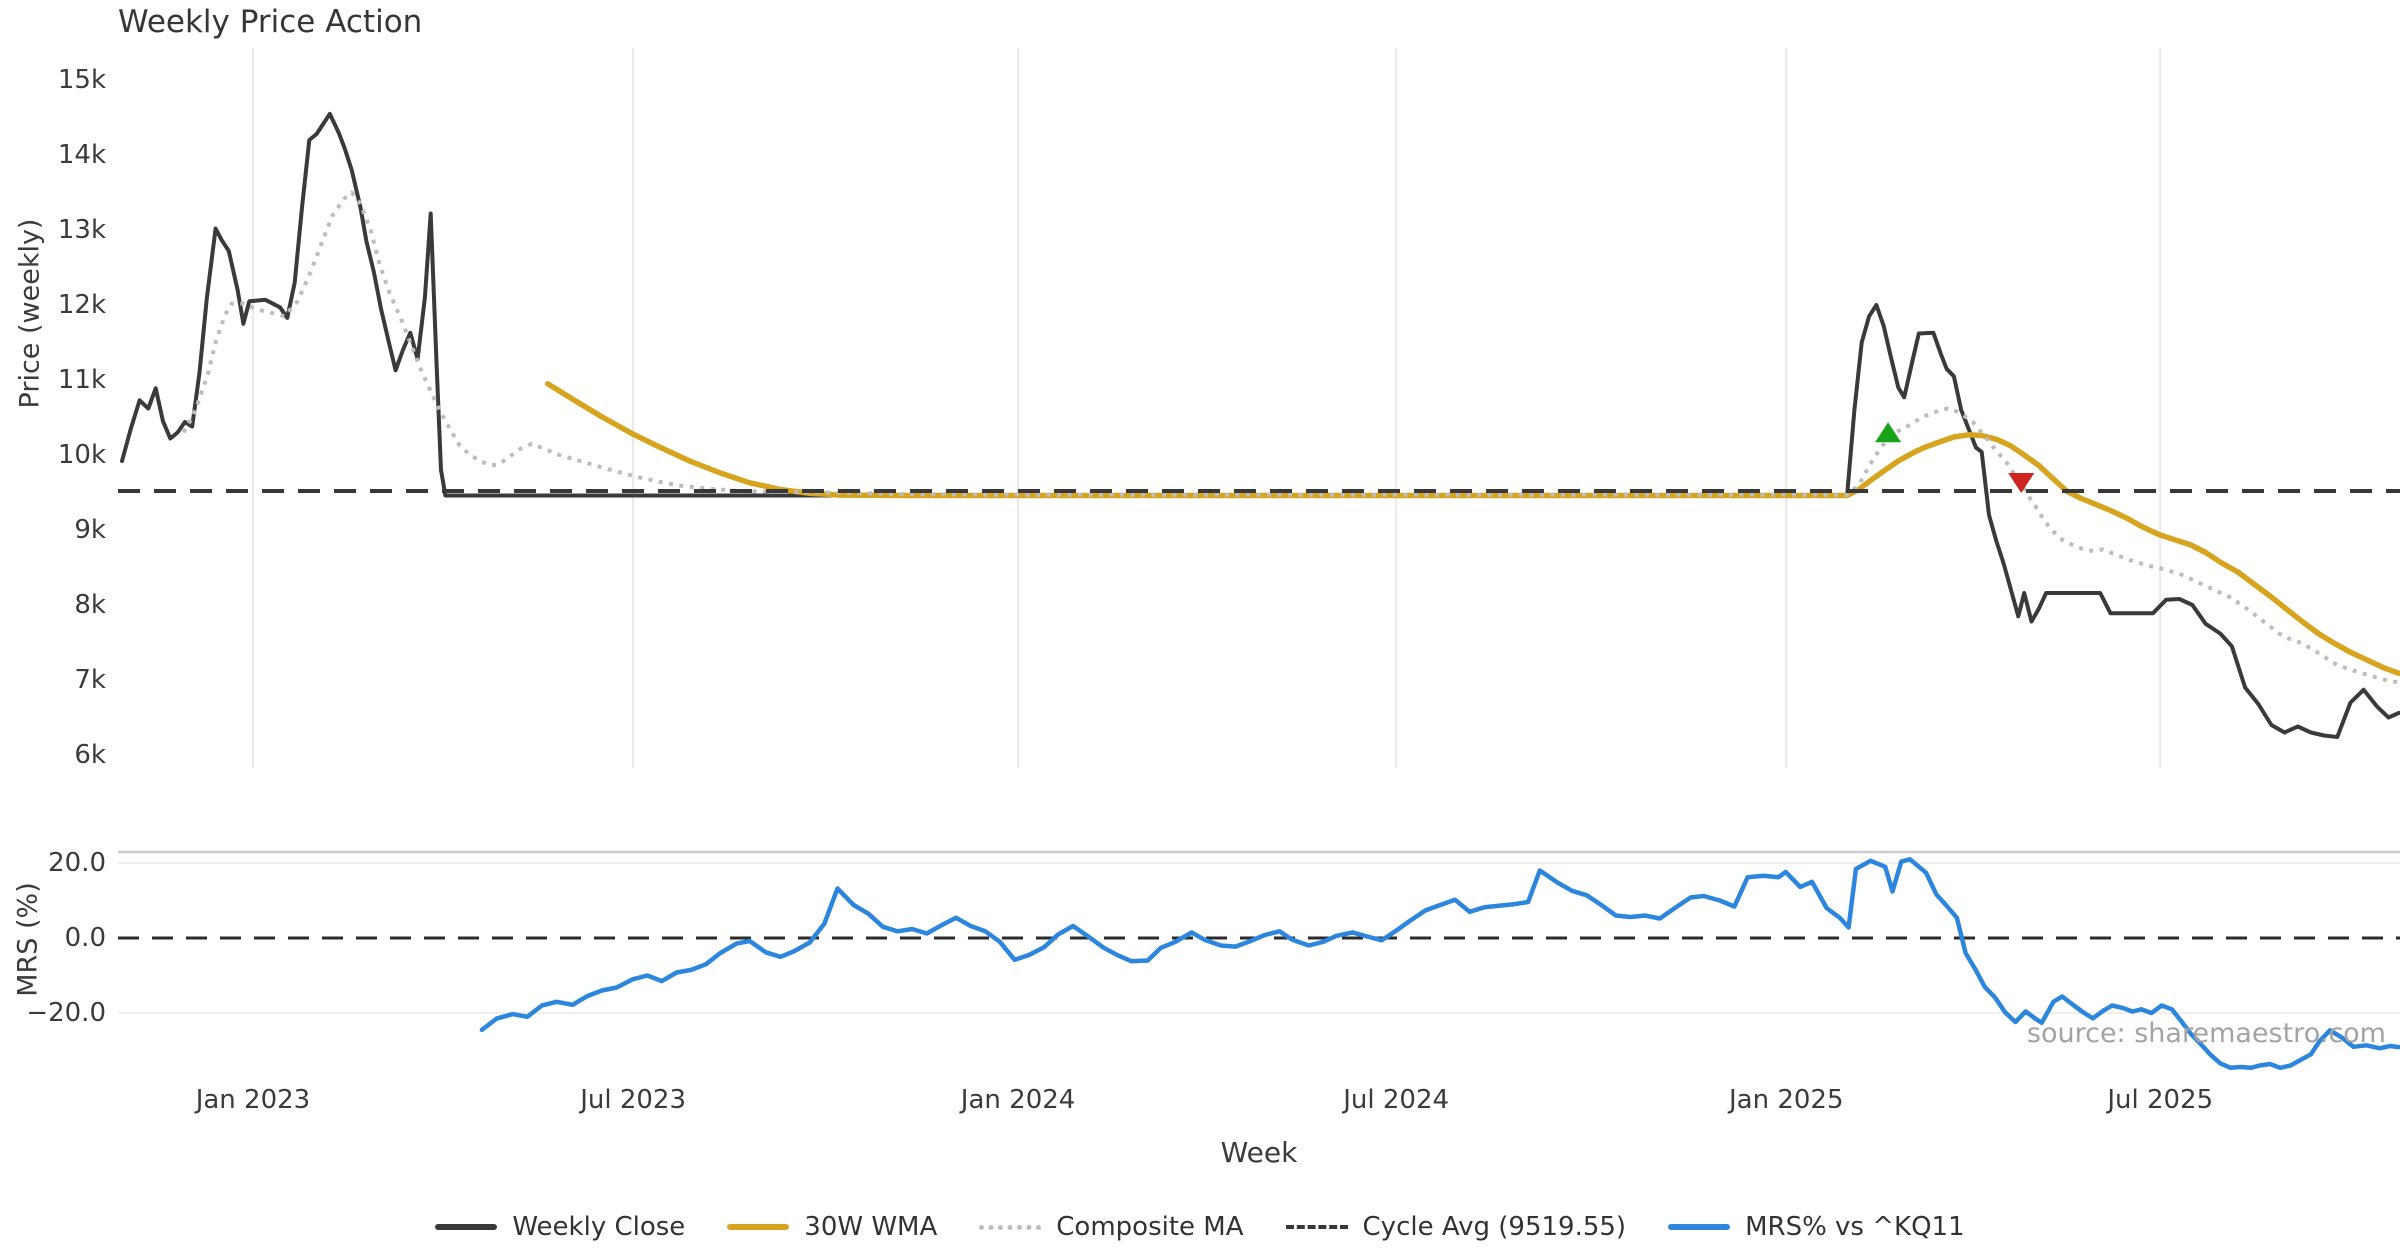 The width and height of the screenshot is (2400, 1260). Describe the element at coordinates (2021, 483) in the screenshot. I see `sell-signal-marker-icon` at that location.